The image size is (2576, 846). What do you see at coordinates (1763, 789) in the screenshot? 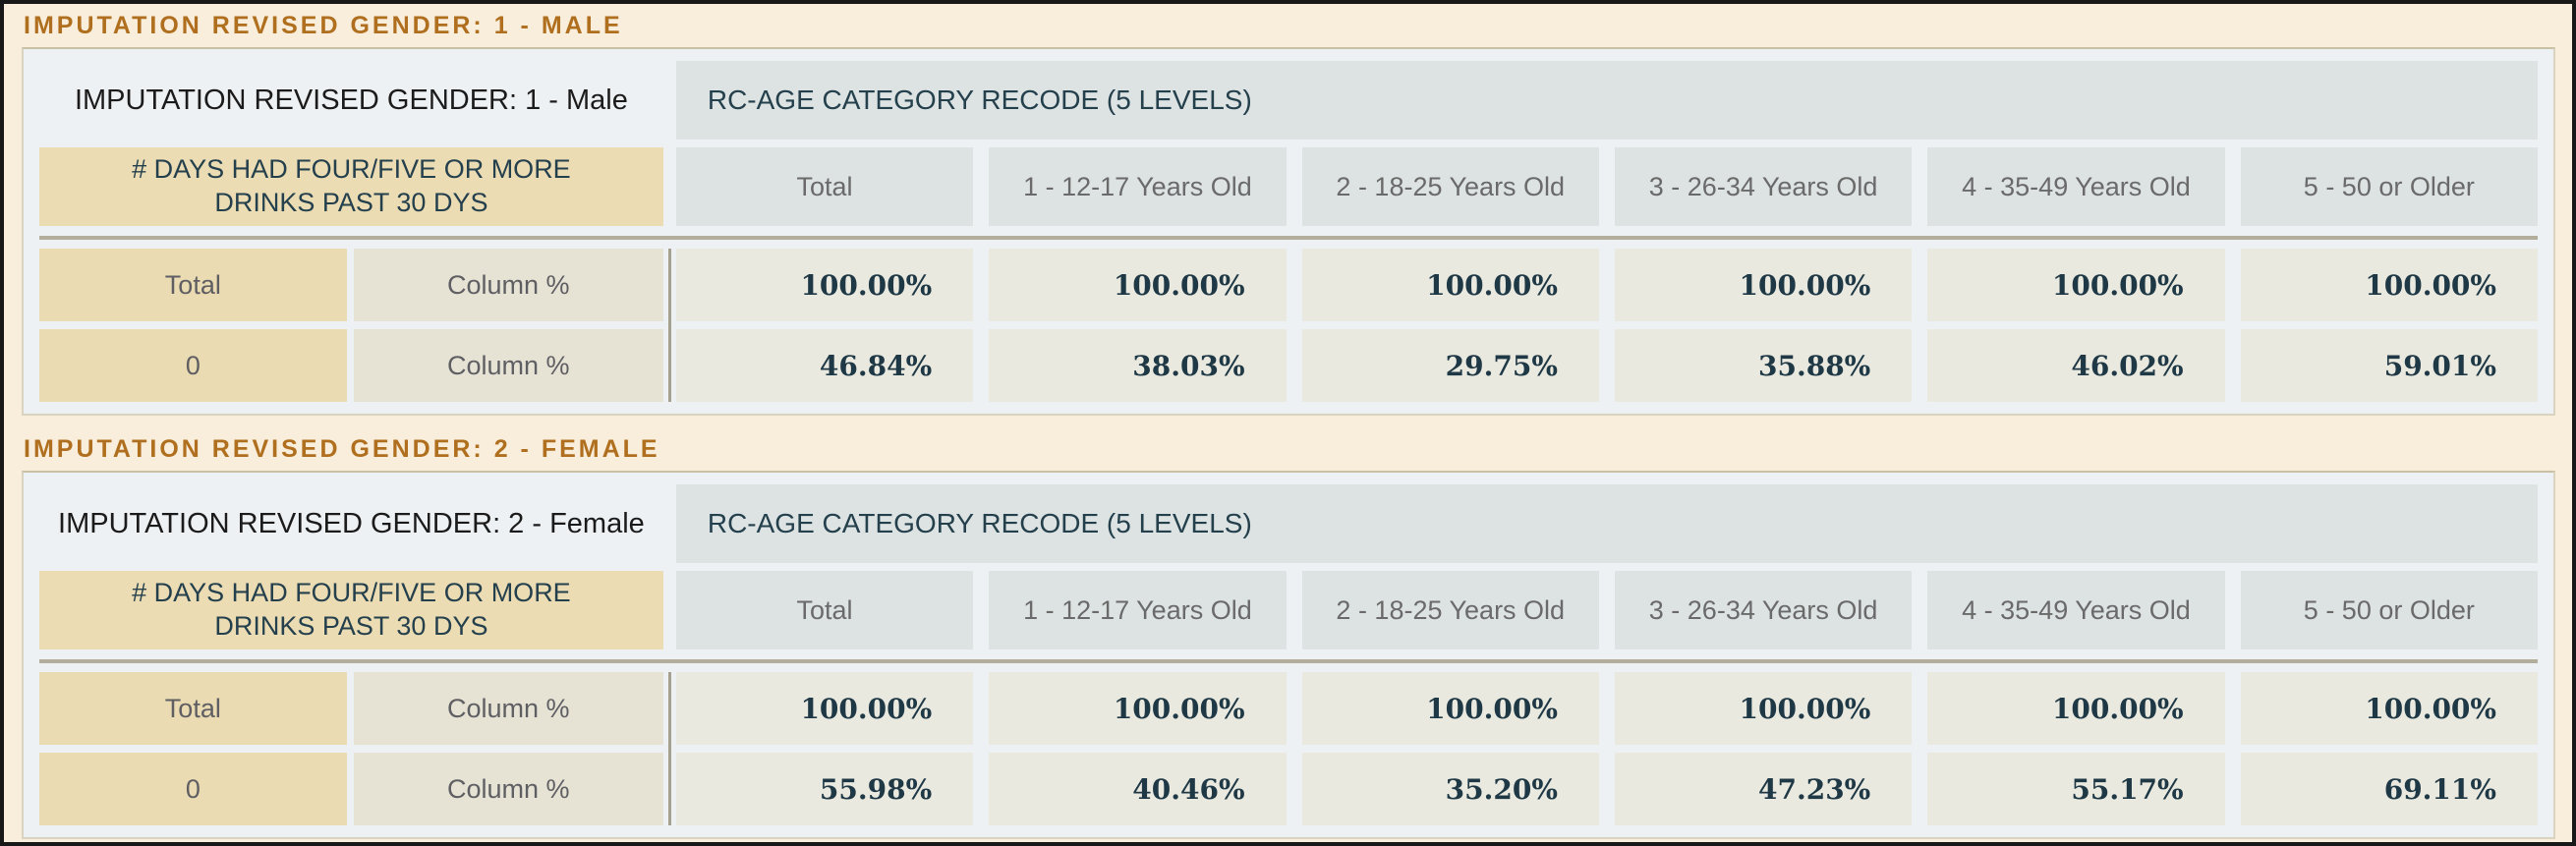
I see `value-cell: 47.23%` at bounding box center [1763, 789].